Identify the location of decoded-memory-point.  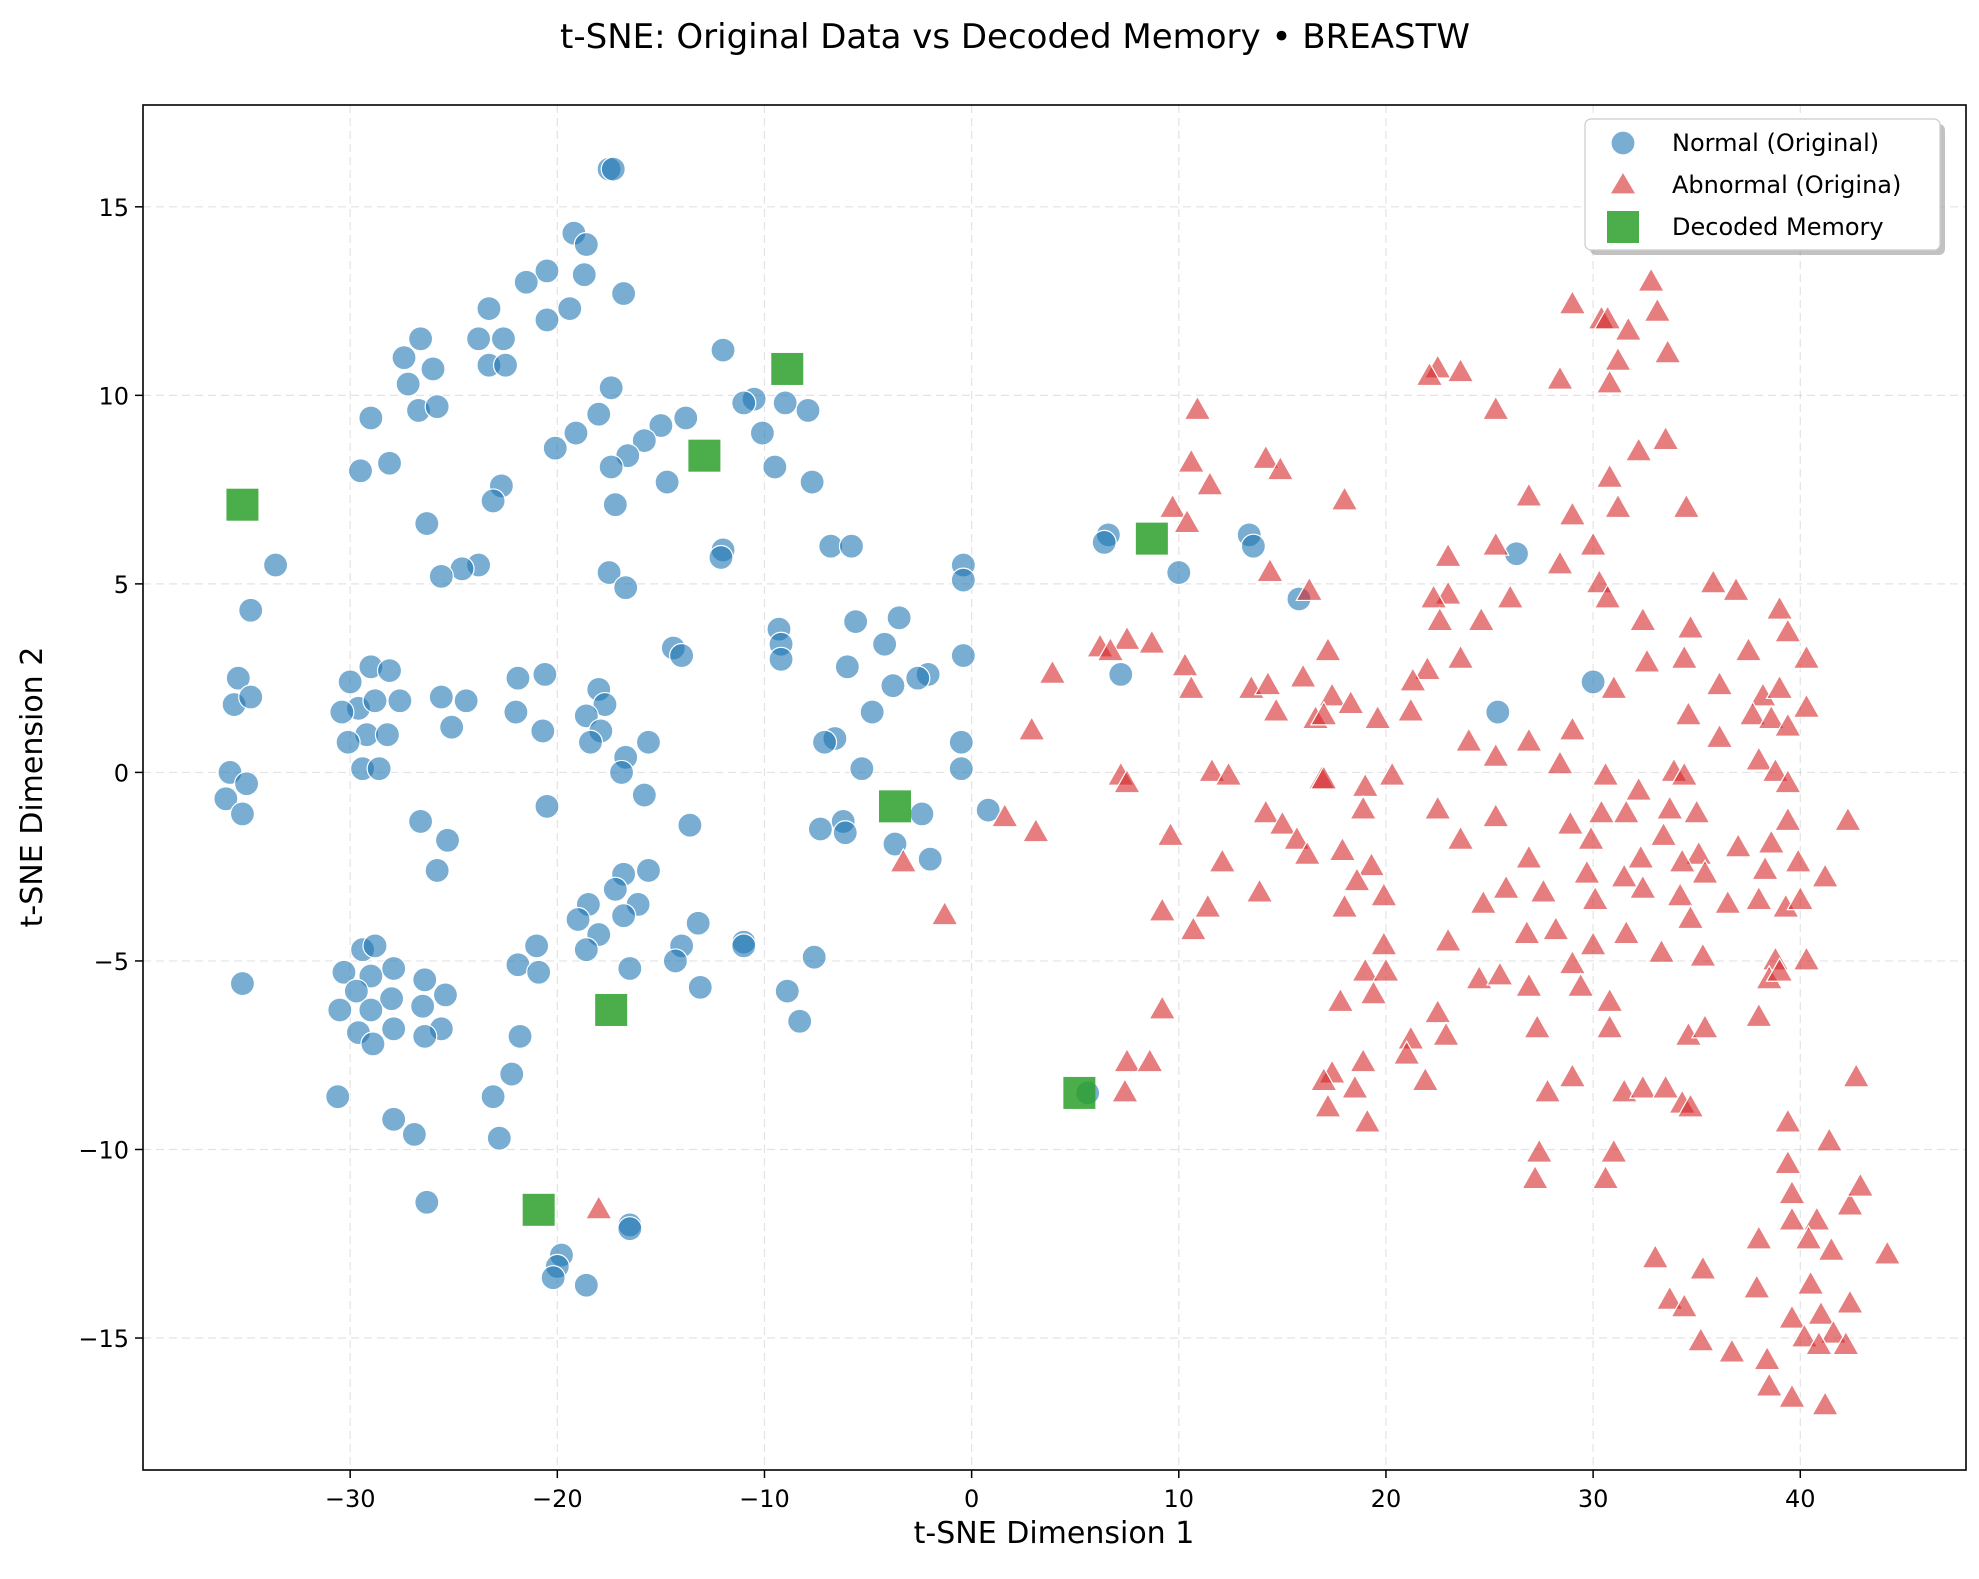
(1151, 538).